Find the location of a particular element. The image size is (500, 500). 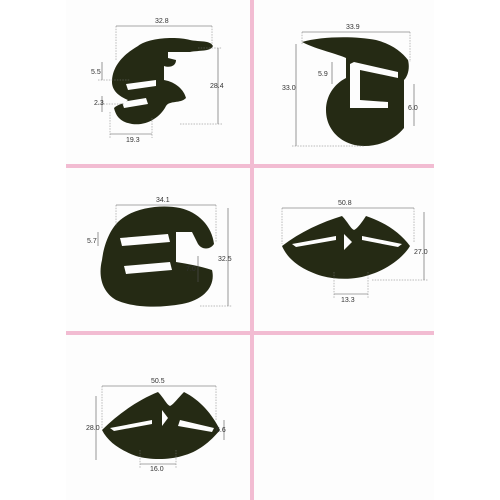

dim-p3-top-width: 34.1 is located at coordinates (163, 200).